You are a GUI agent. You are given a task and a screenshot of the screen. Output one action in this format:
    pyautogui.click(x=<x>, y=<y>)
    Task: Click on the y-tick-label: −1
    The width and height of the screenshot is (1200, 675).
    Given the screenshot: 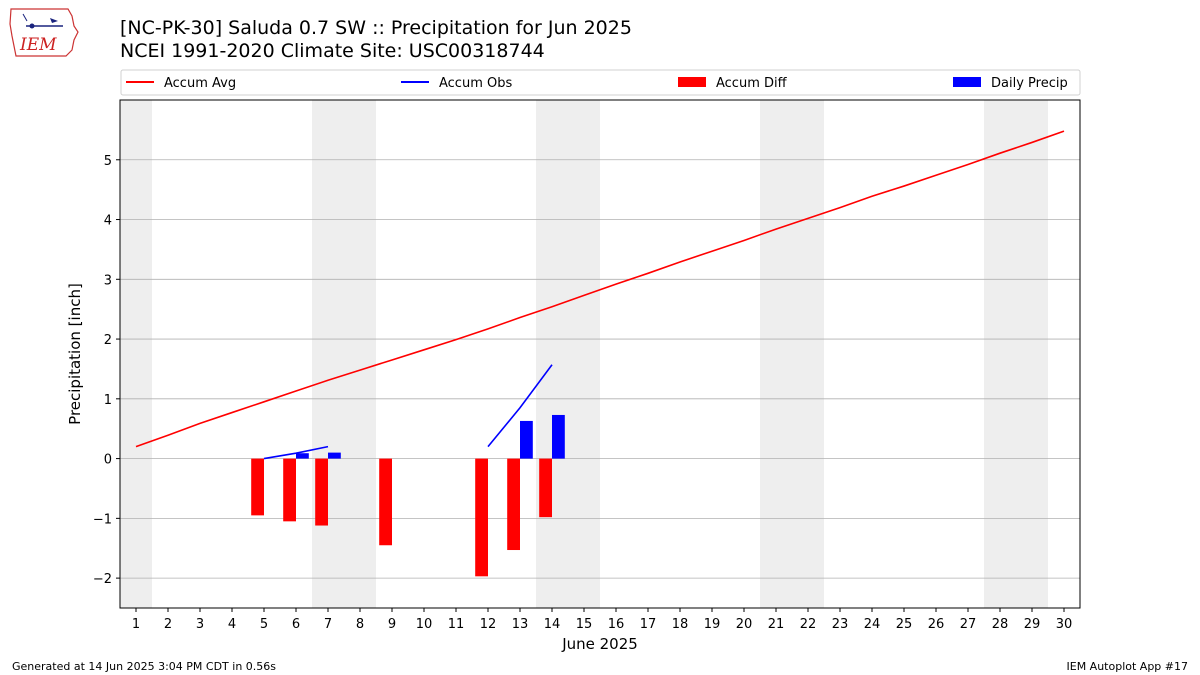 What is the action you would take?
    pyautogui.click(x=102, y=519)
    